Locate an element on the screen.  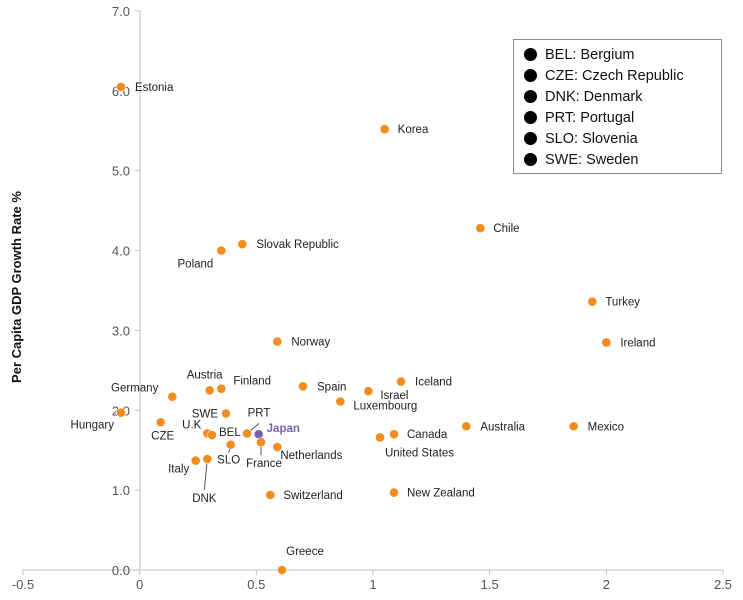
legend-item-label: DNK: Denmark is located at coordinates (594, 96).